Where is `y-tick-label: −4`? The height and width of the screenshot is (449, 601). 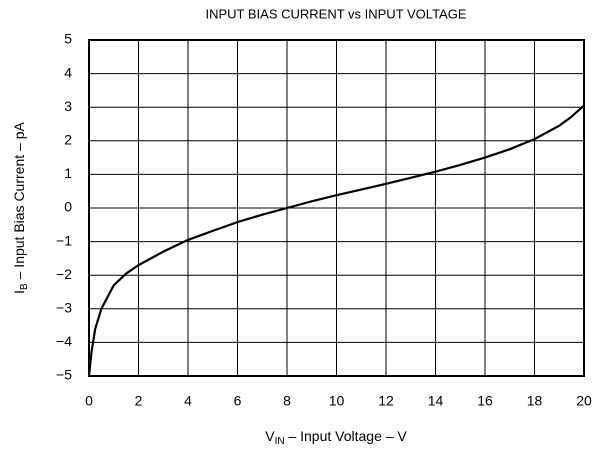
y-tick-label: −4 is located at coordinates (64, 341).